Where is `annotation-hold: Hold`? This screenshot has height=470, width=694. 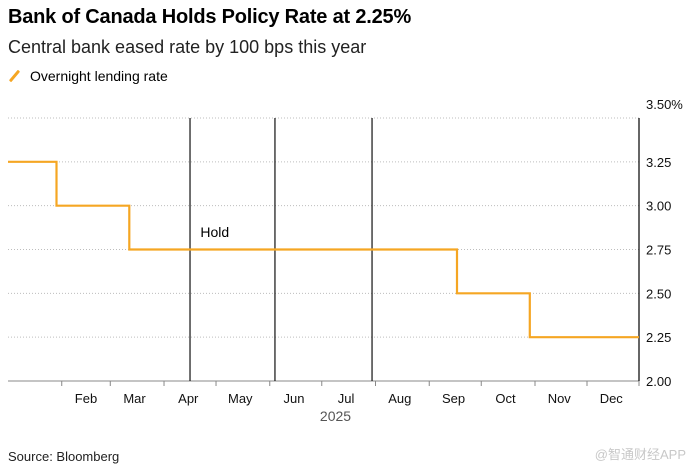
annotation-hold: Hold is located at coordinates (214, 232).